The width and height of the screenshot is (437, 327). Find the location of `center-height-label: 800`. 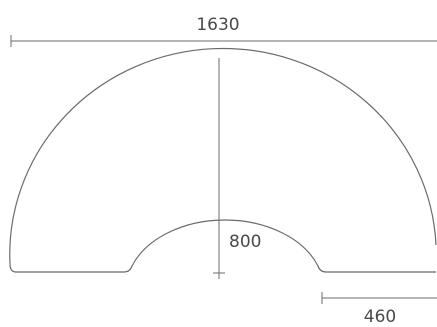

center-height-label: 800 is located at coordinates (245, 242).